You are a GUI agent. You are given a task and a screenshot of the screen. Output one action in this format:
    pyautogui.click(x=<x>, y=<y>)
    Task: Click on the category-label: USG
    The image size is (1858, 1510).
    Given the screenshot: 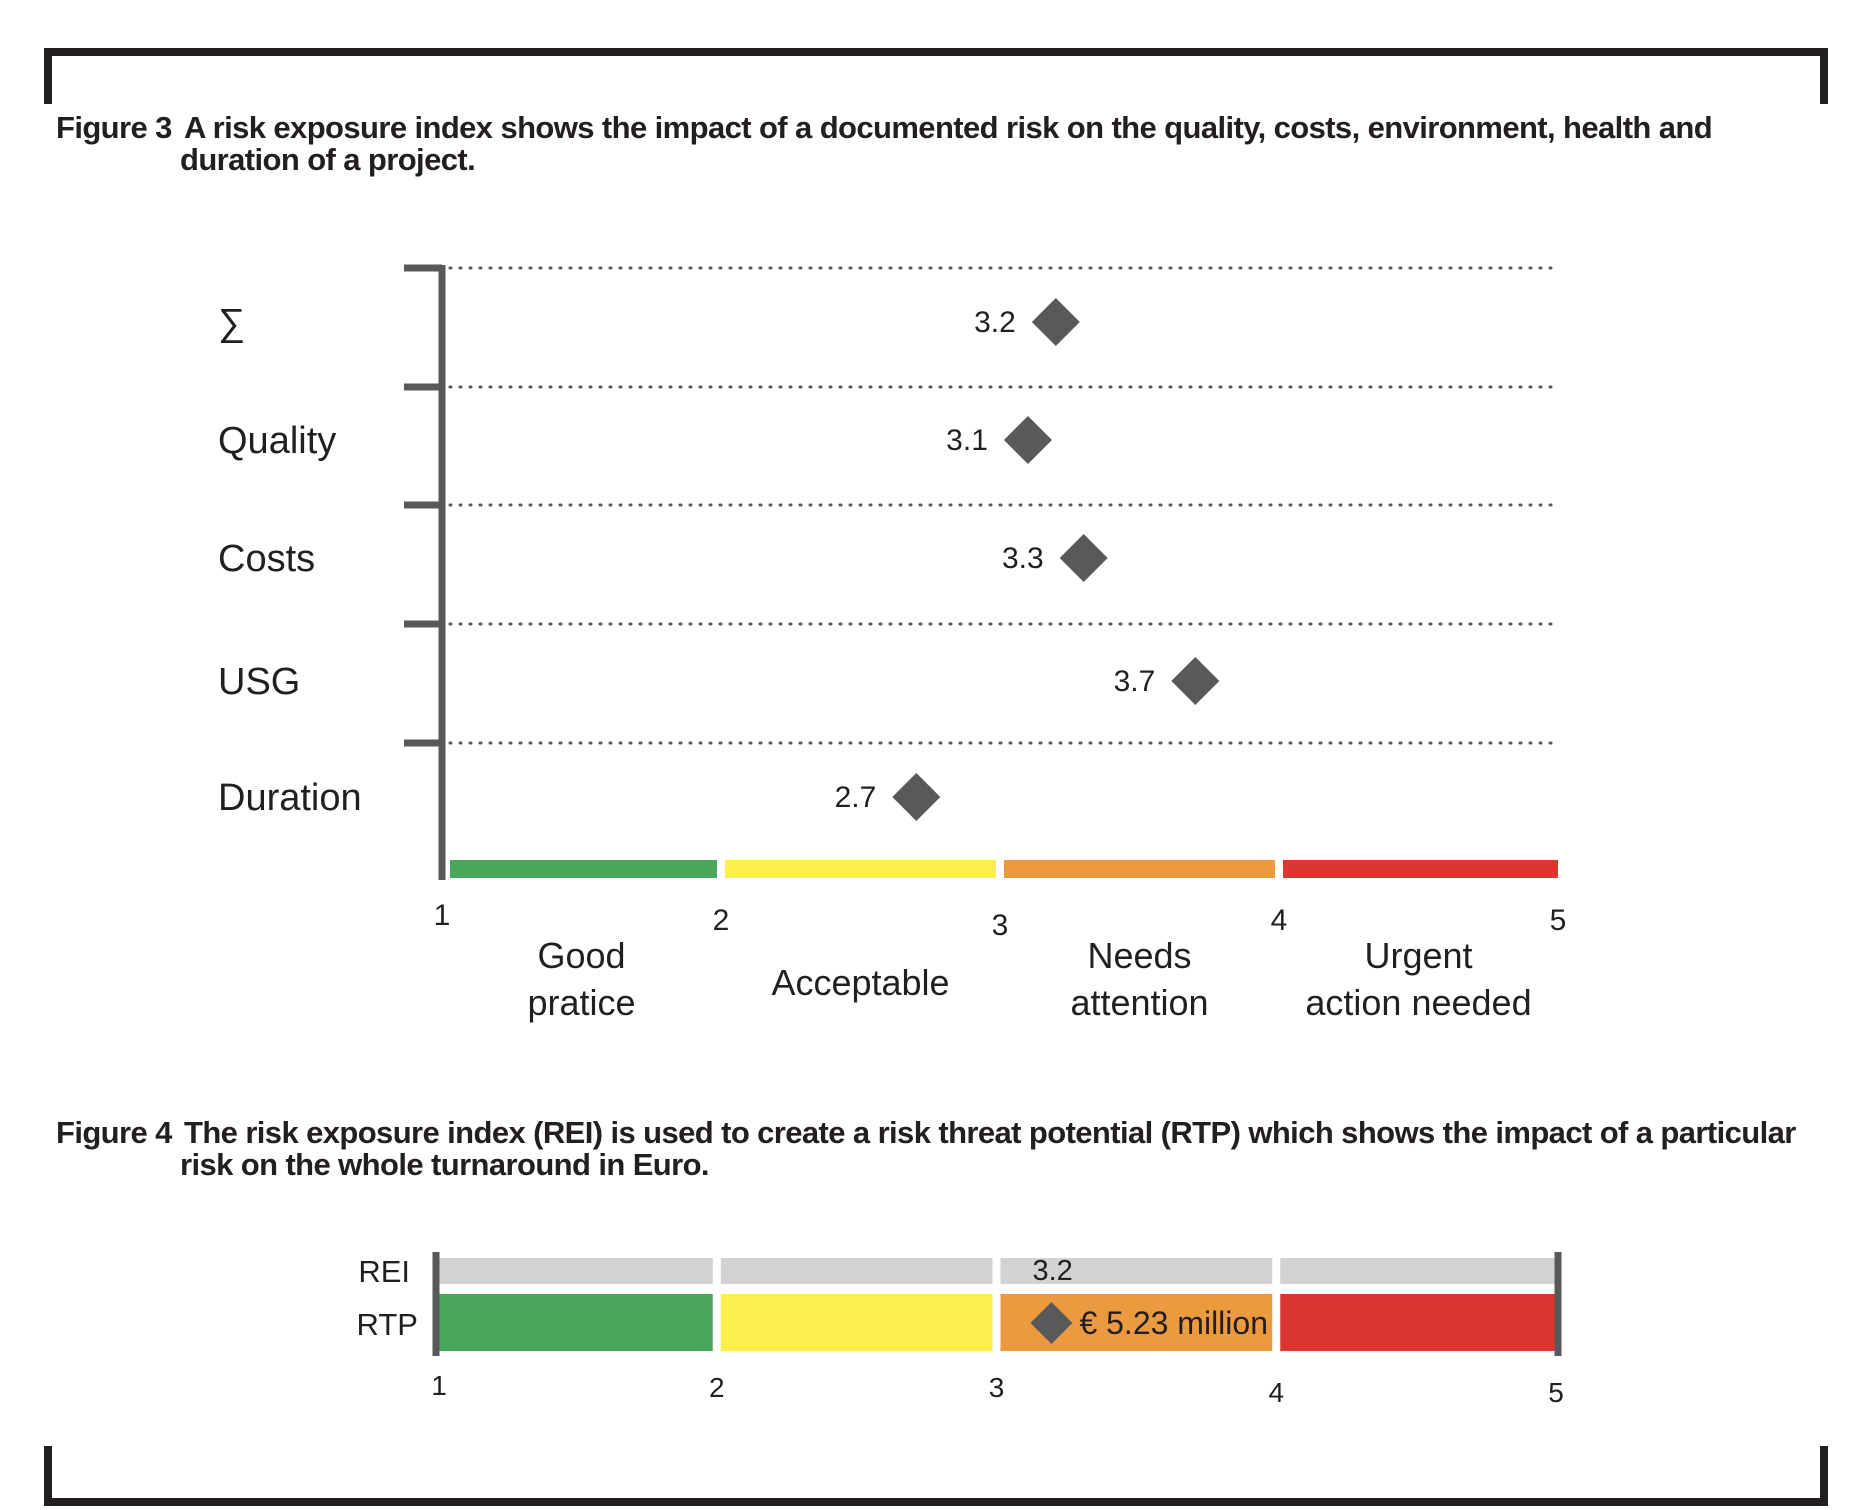 What is the action you would take?
    pyautogui.click(x=259, y=682)
    